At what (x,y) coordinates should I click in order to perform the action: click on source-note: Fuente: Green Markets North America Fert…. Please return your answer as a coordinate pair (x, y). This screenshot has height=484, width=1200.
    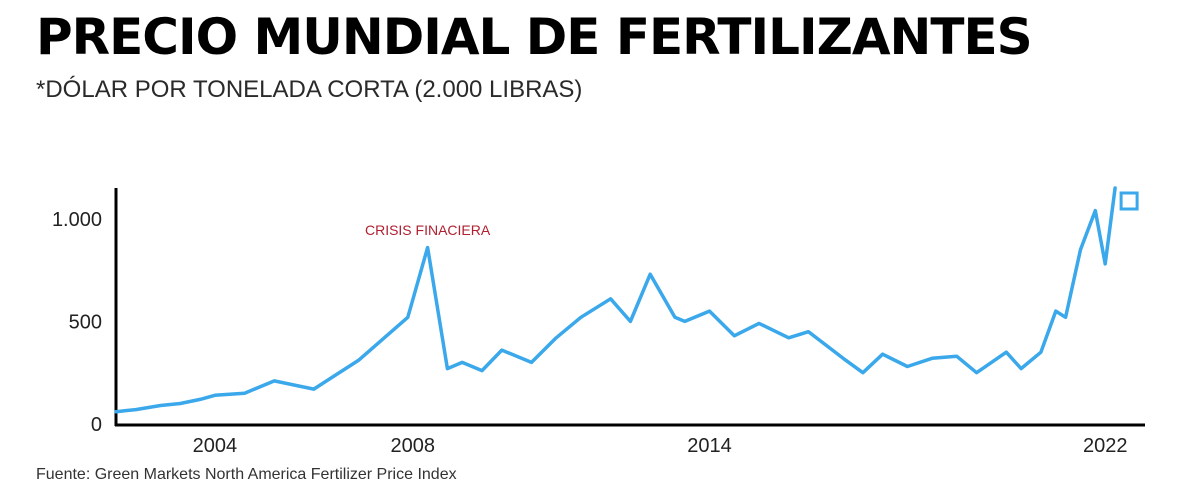
    Looking at the image, I should click on (246, 474).